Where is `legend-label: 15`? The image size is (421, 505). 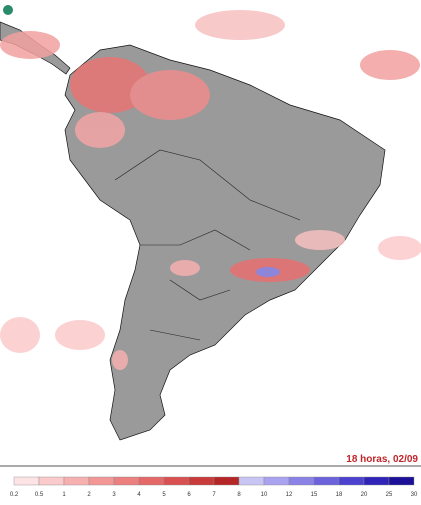 legend-label: 15 is located at coordinates (314, 495).